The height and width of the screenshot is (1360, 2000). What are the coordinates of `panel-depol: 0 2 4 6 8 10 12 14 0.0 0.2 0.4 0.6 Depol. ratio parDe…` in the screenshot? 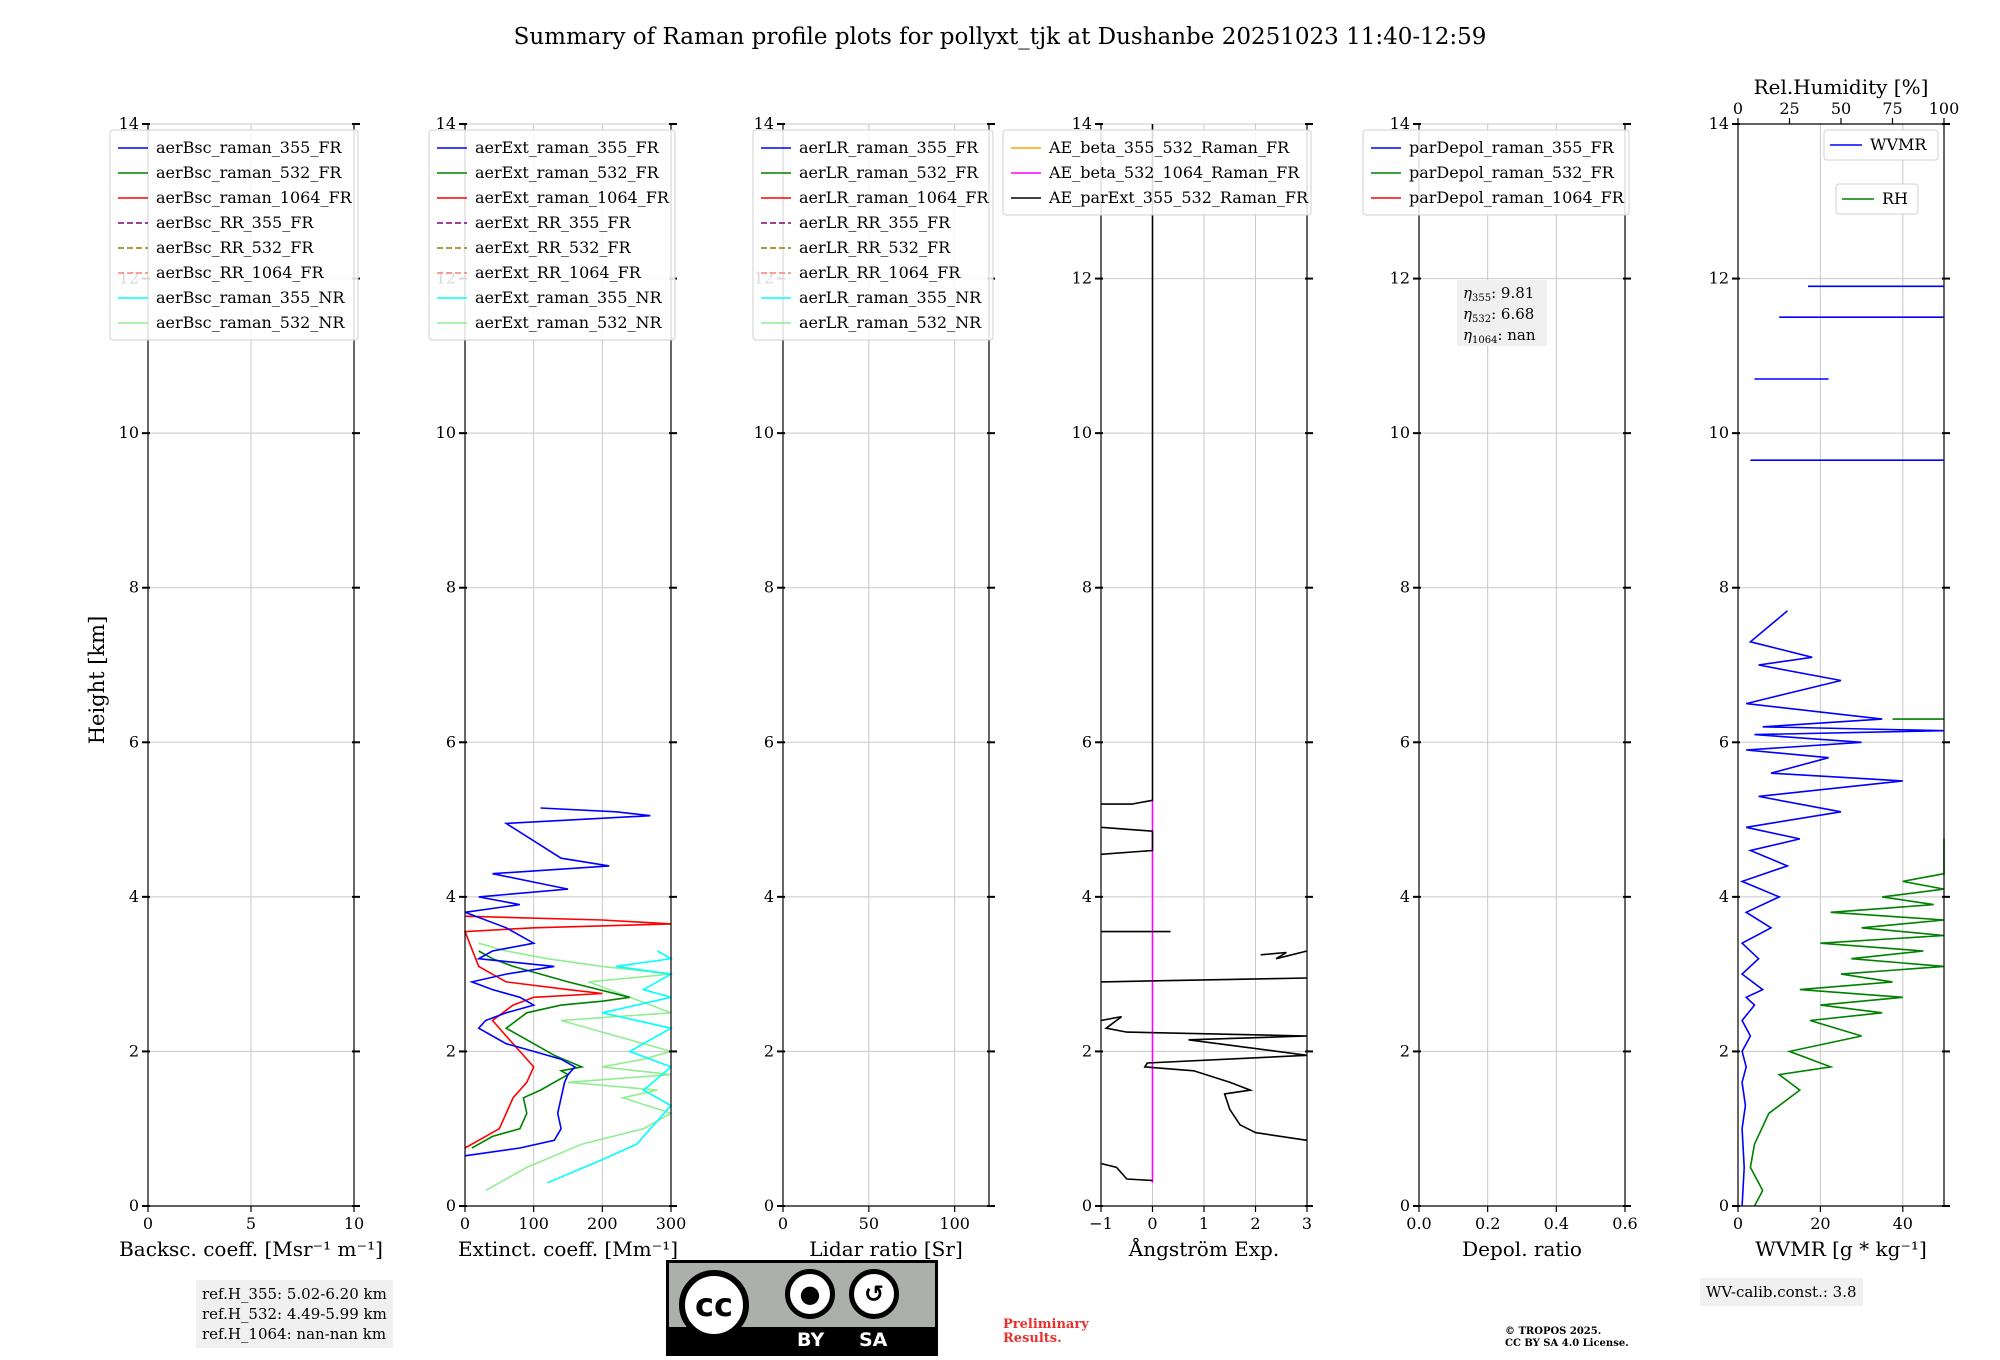 It's located at (1500, 687).